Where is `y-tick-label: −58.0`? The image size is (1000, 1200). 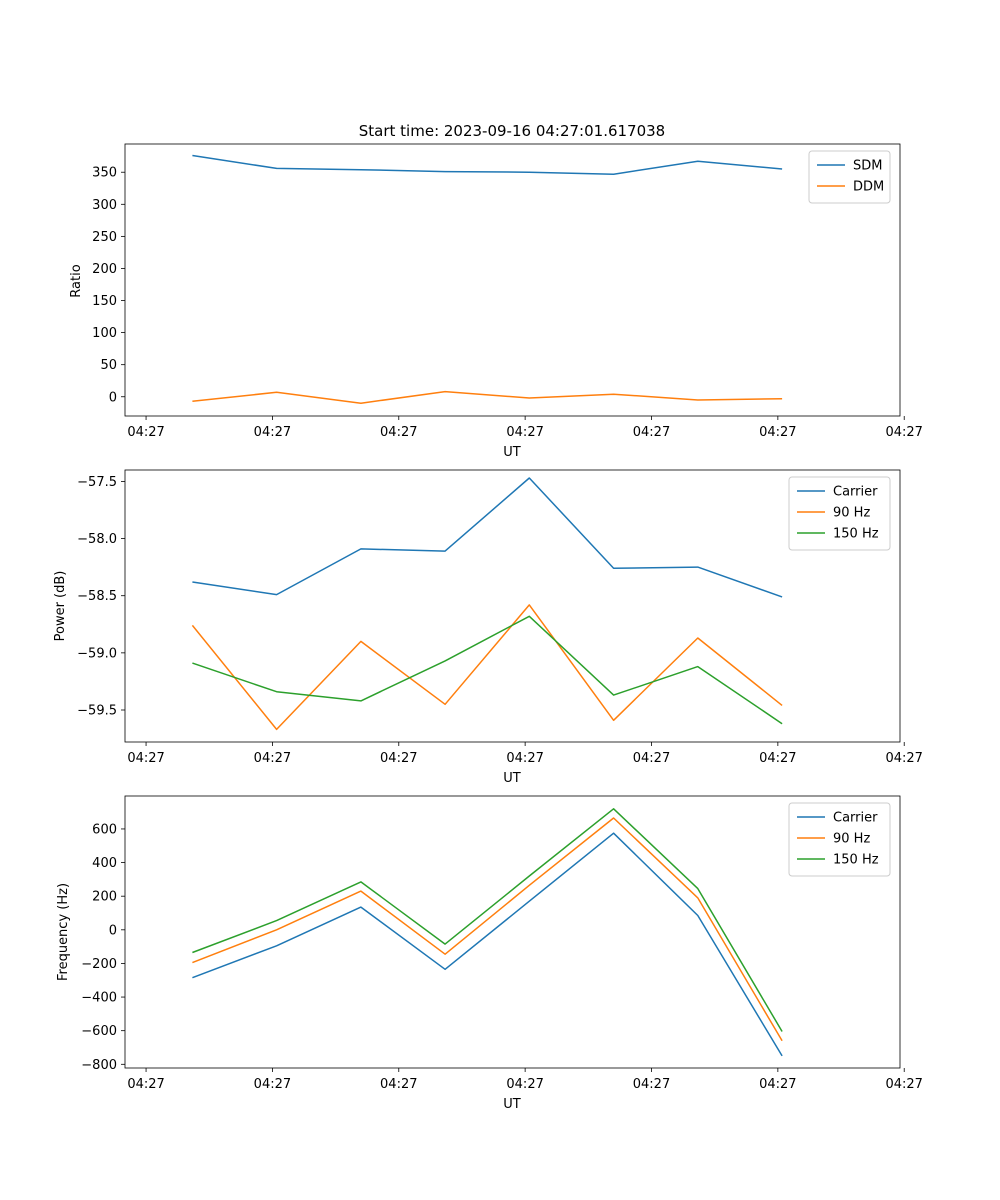 y-tick-label: −58.0 is located at coordinates (97, 539).